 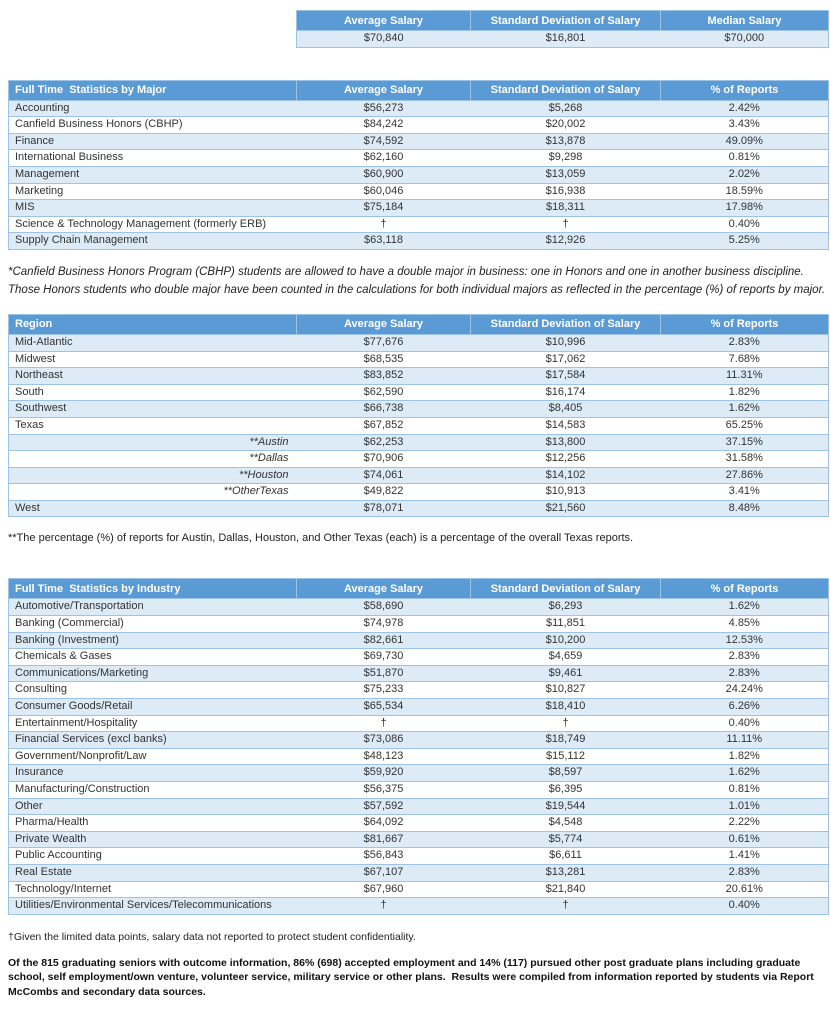 I want to click on table-row: Real Estate $67,107 $13,281 2.83%, so click(x=418, y=872).